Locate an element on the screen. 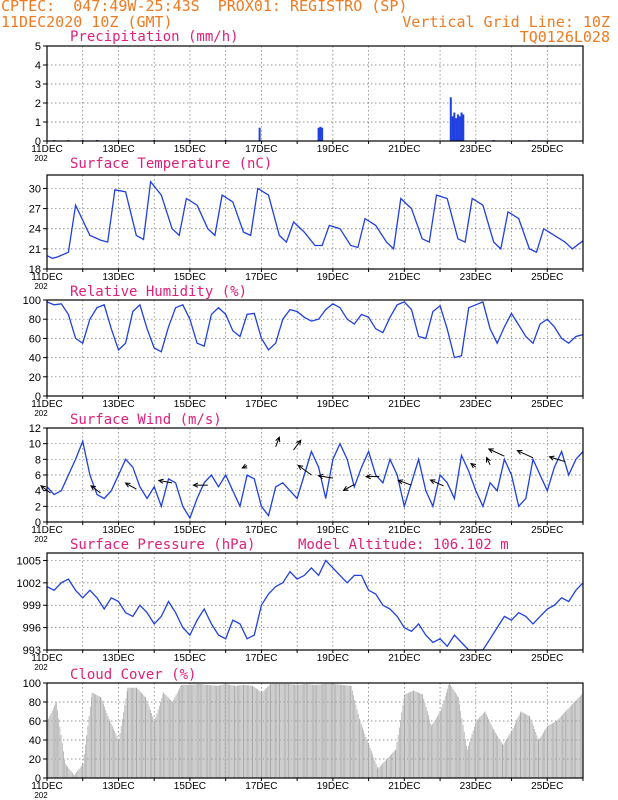 The width and height of the screenshot is (618, 800). precipitation-mm-h-bar is located at coordinates (454, 126).